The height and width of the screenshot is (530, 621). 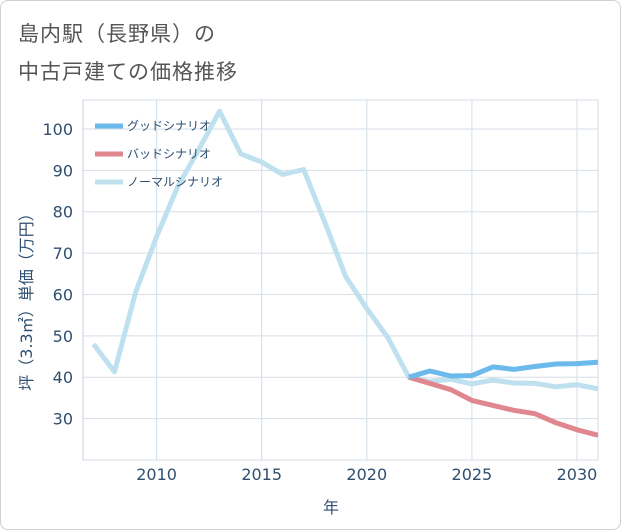 What do you see at coordinates (577, 474) in the screenshot?
I see `x-tick-label: 2030` at bounding box center [577, 474].